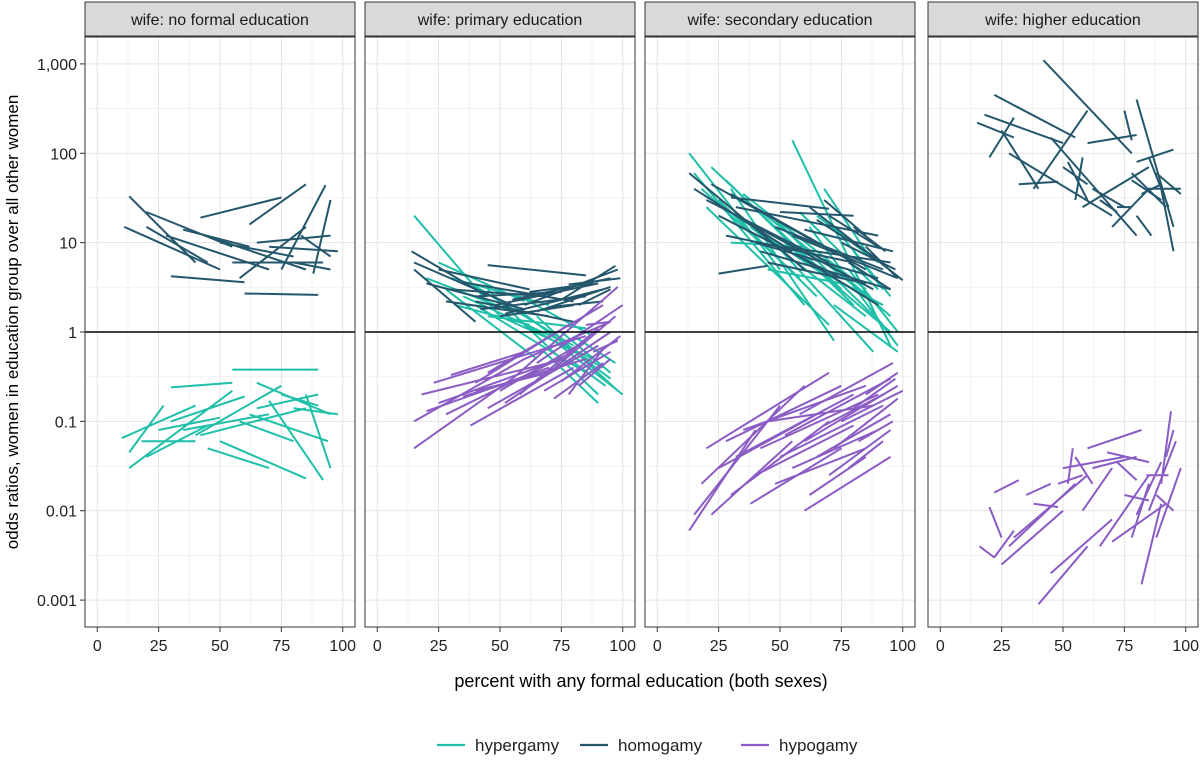 This screenshot has width=1200, height=762. I want to click on facet-title: wife: no formal education, so click(219, 20).